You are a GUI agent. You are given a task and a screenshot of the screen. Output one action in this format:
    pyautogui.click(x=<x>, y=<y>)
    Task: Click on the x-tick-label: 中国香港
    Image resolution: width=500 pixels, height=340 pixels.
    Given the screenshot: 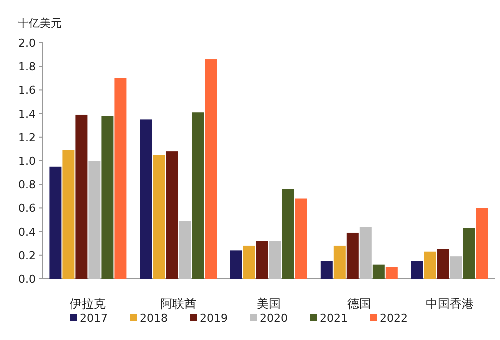 What is the action you would take?
    pyautogui.click(x=450, y=304)
    